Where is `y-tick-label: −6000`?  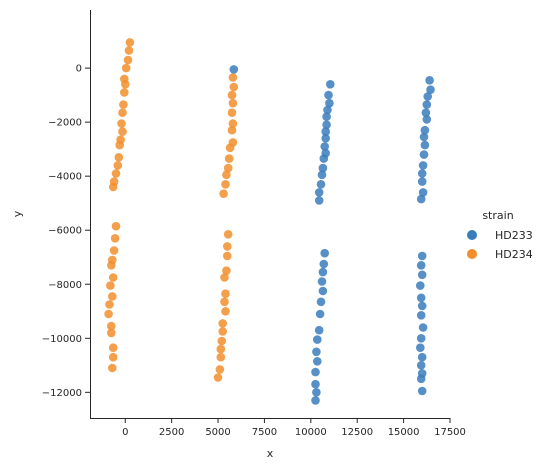
y-tick-label: −6000 is located at coordinates (65, 231).